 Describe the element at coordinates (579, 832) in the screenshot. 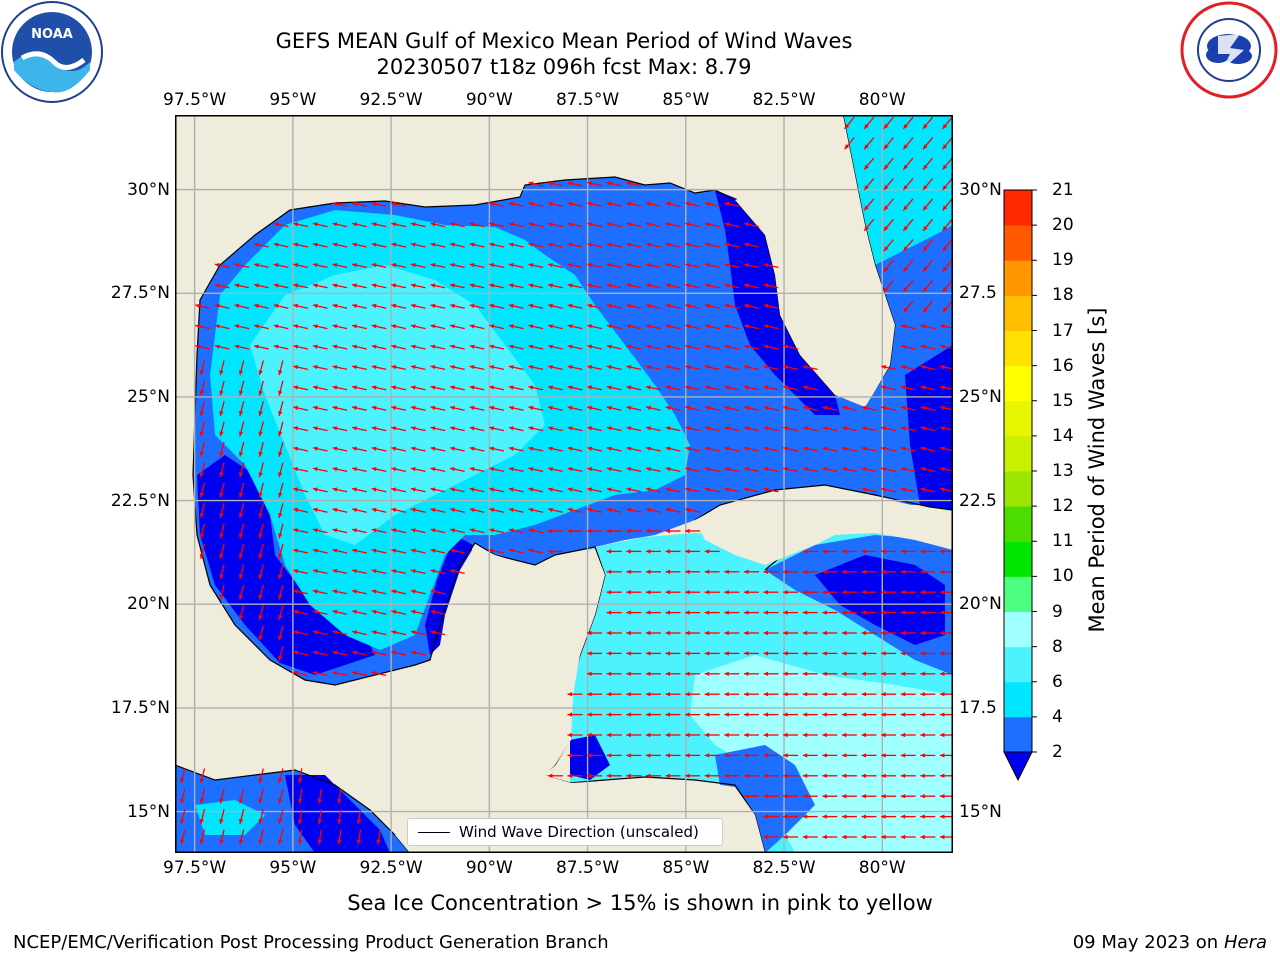

I see `legend-label: Wind Wave Direction (unscaled)` at that location.